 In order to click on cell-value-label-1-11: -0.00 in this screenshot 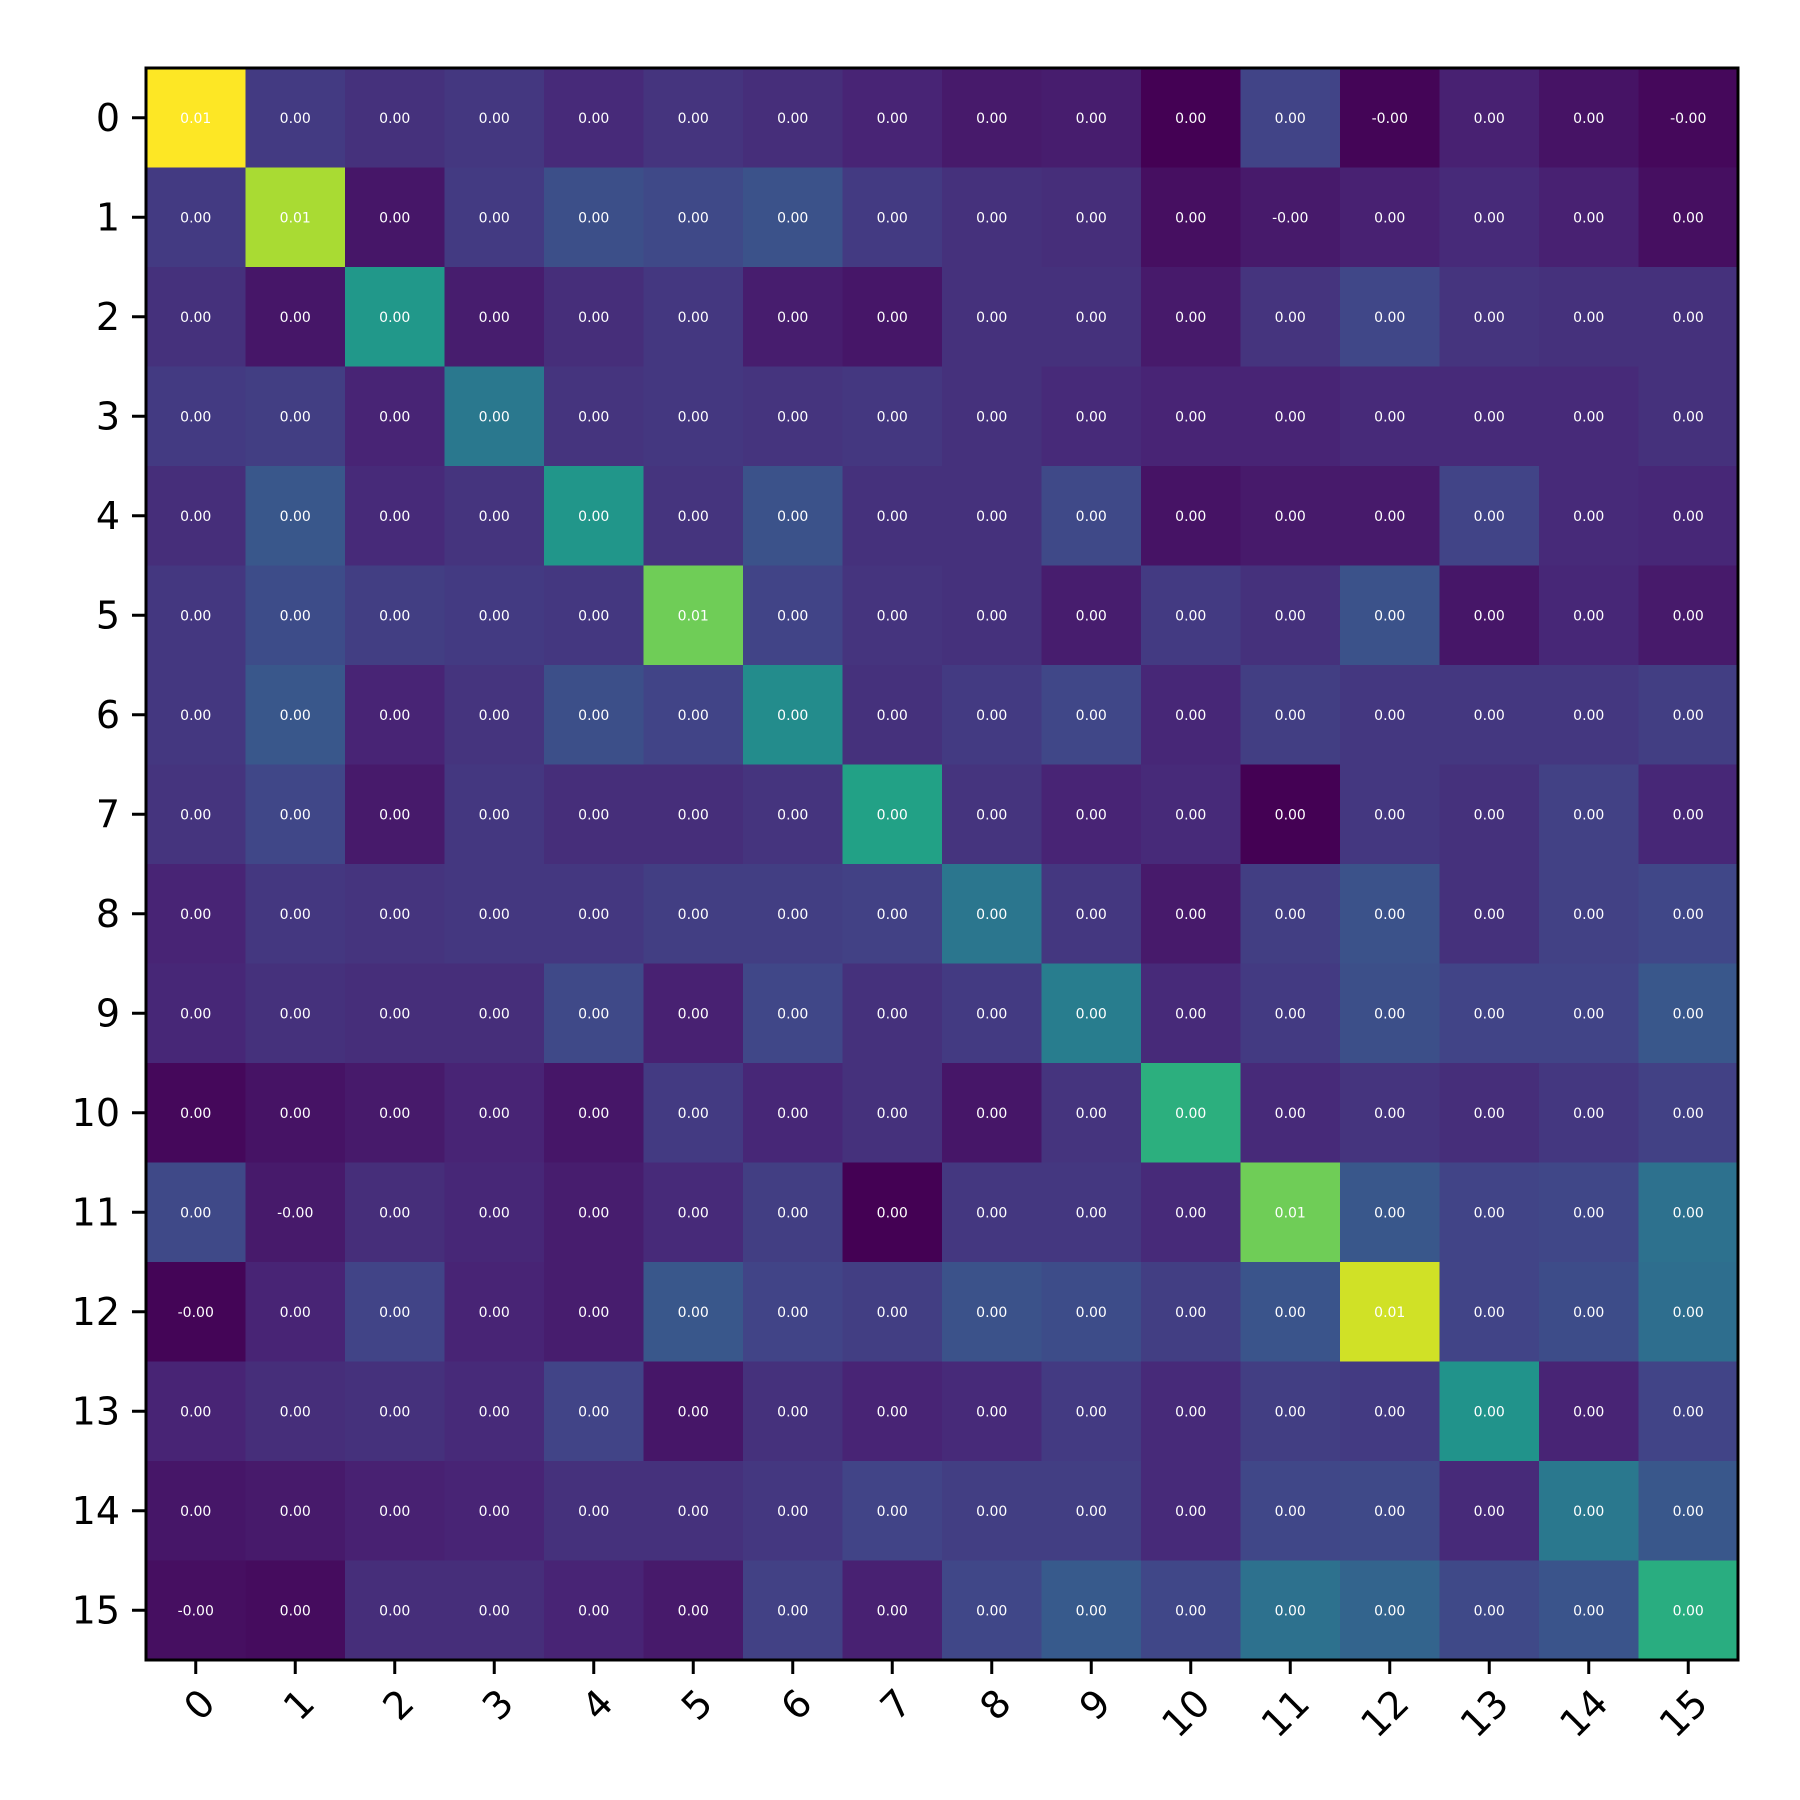, I will do `click(1290, 218)`.